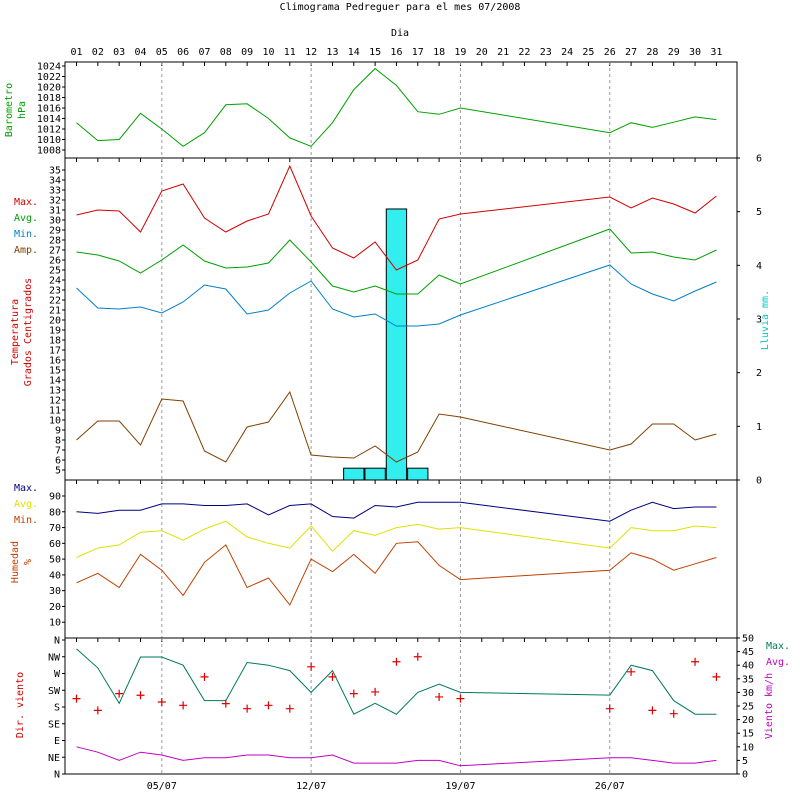  I want to click on temp-tick-label-10: 10, so click(55, 421).